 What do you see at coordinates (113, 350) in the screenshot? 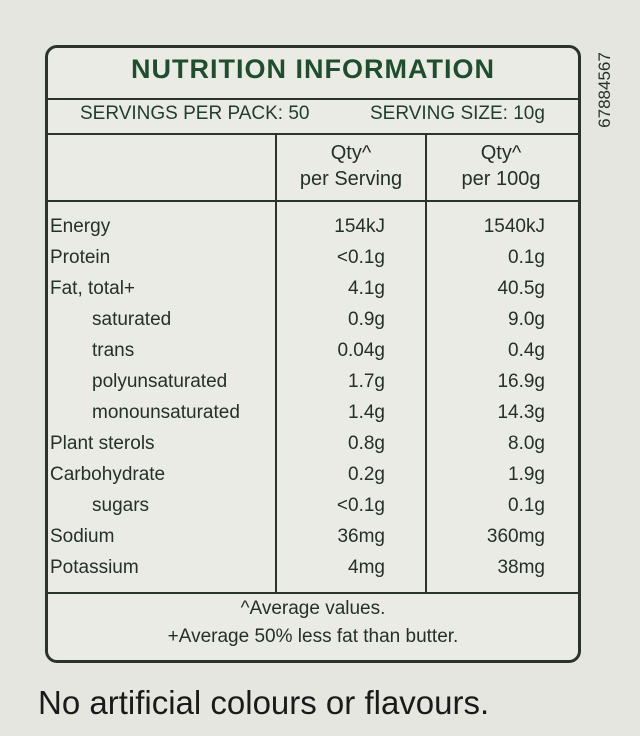
I see `row-label: trans` at bounding box center [113, 350].